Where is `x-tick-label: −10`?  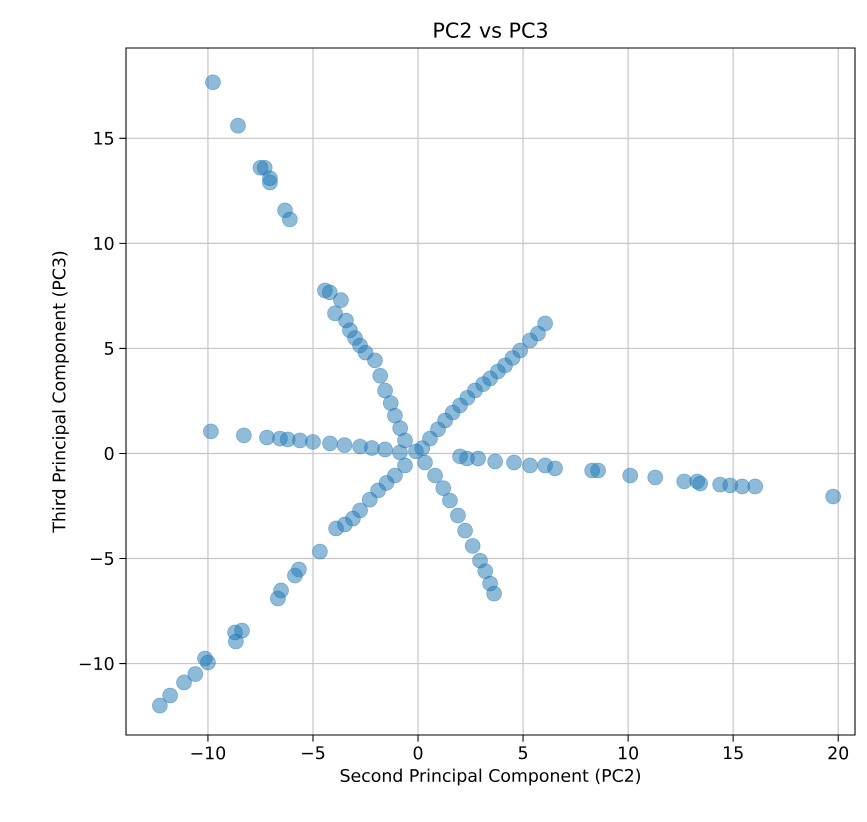 x-tick-label: −10 is located at coordinates (208, 753).